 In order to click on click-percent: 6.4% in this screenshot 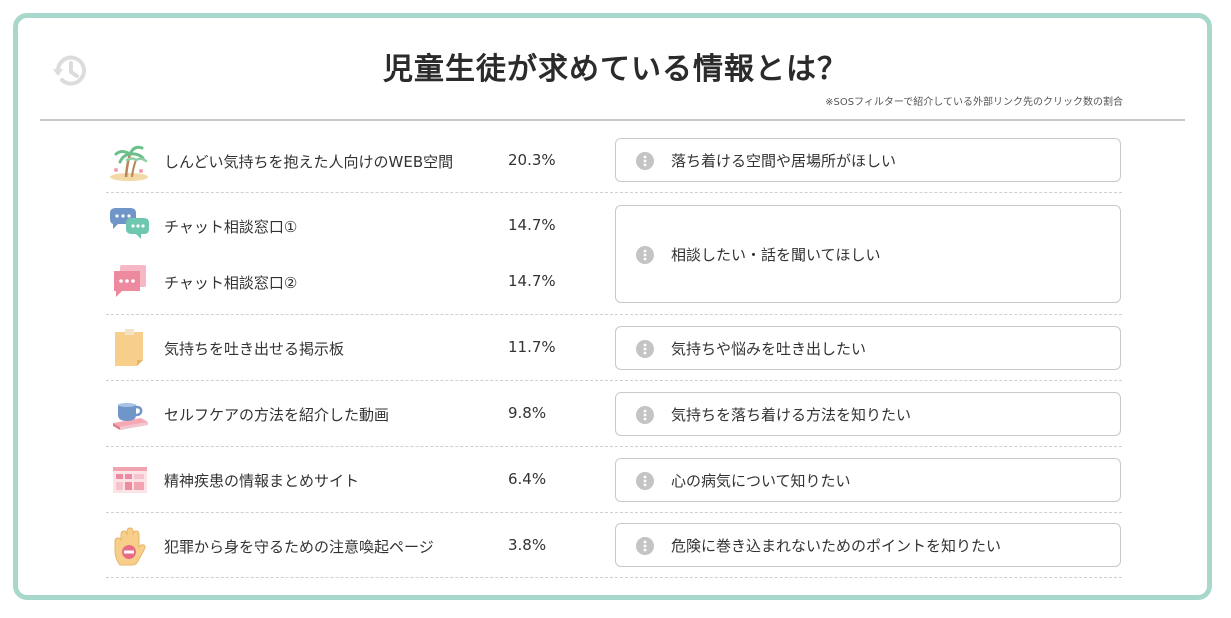, I will do `click(527, 479)`.